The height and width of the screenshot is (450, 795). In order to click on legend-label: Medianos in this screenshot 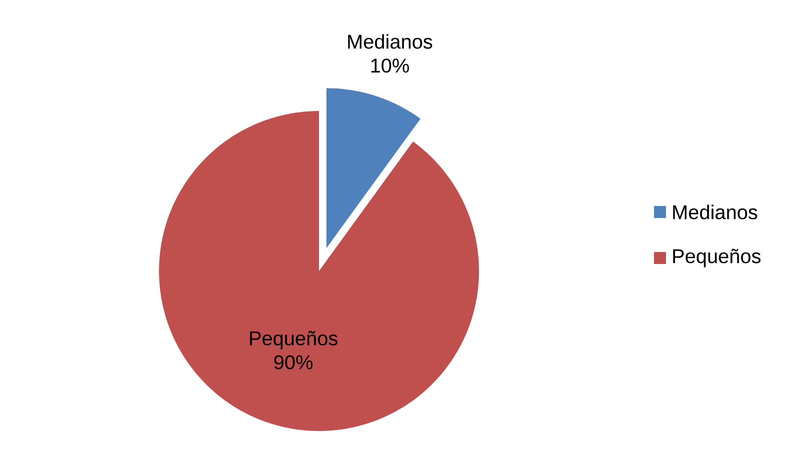, I will do `click(715, 212)`.